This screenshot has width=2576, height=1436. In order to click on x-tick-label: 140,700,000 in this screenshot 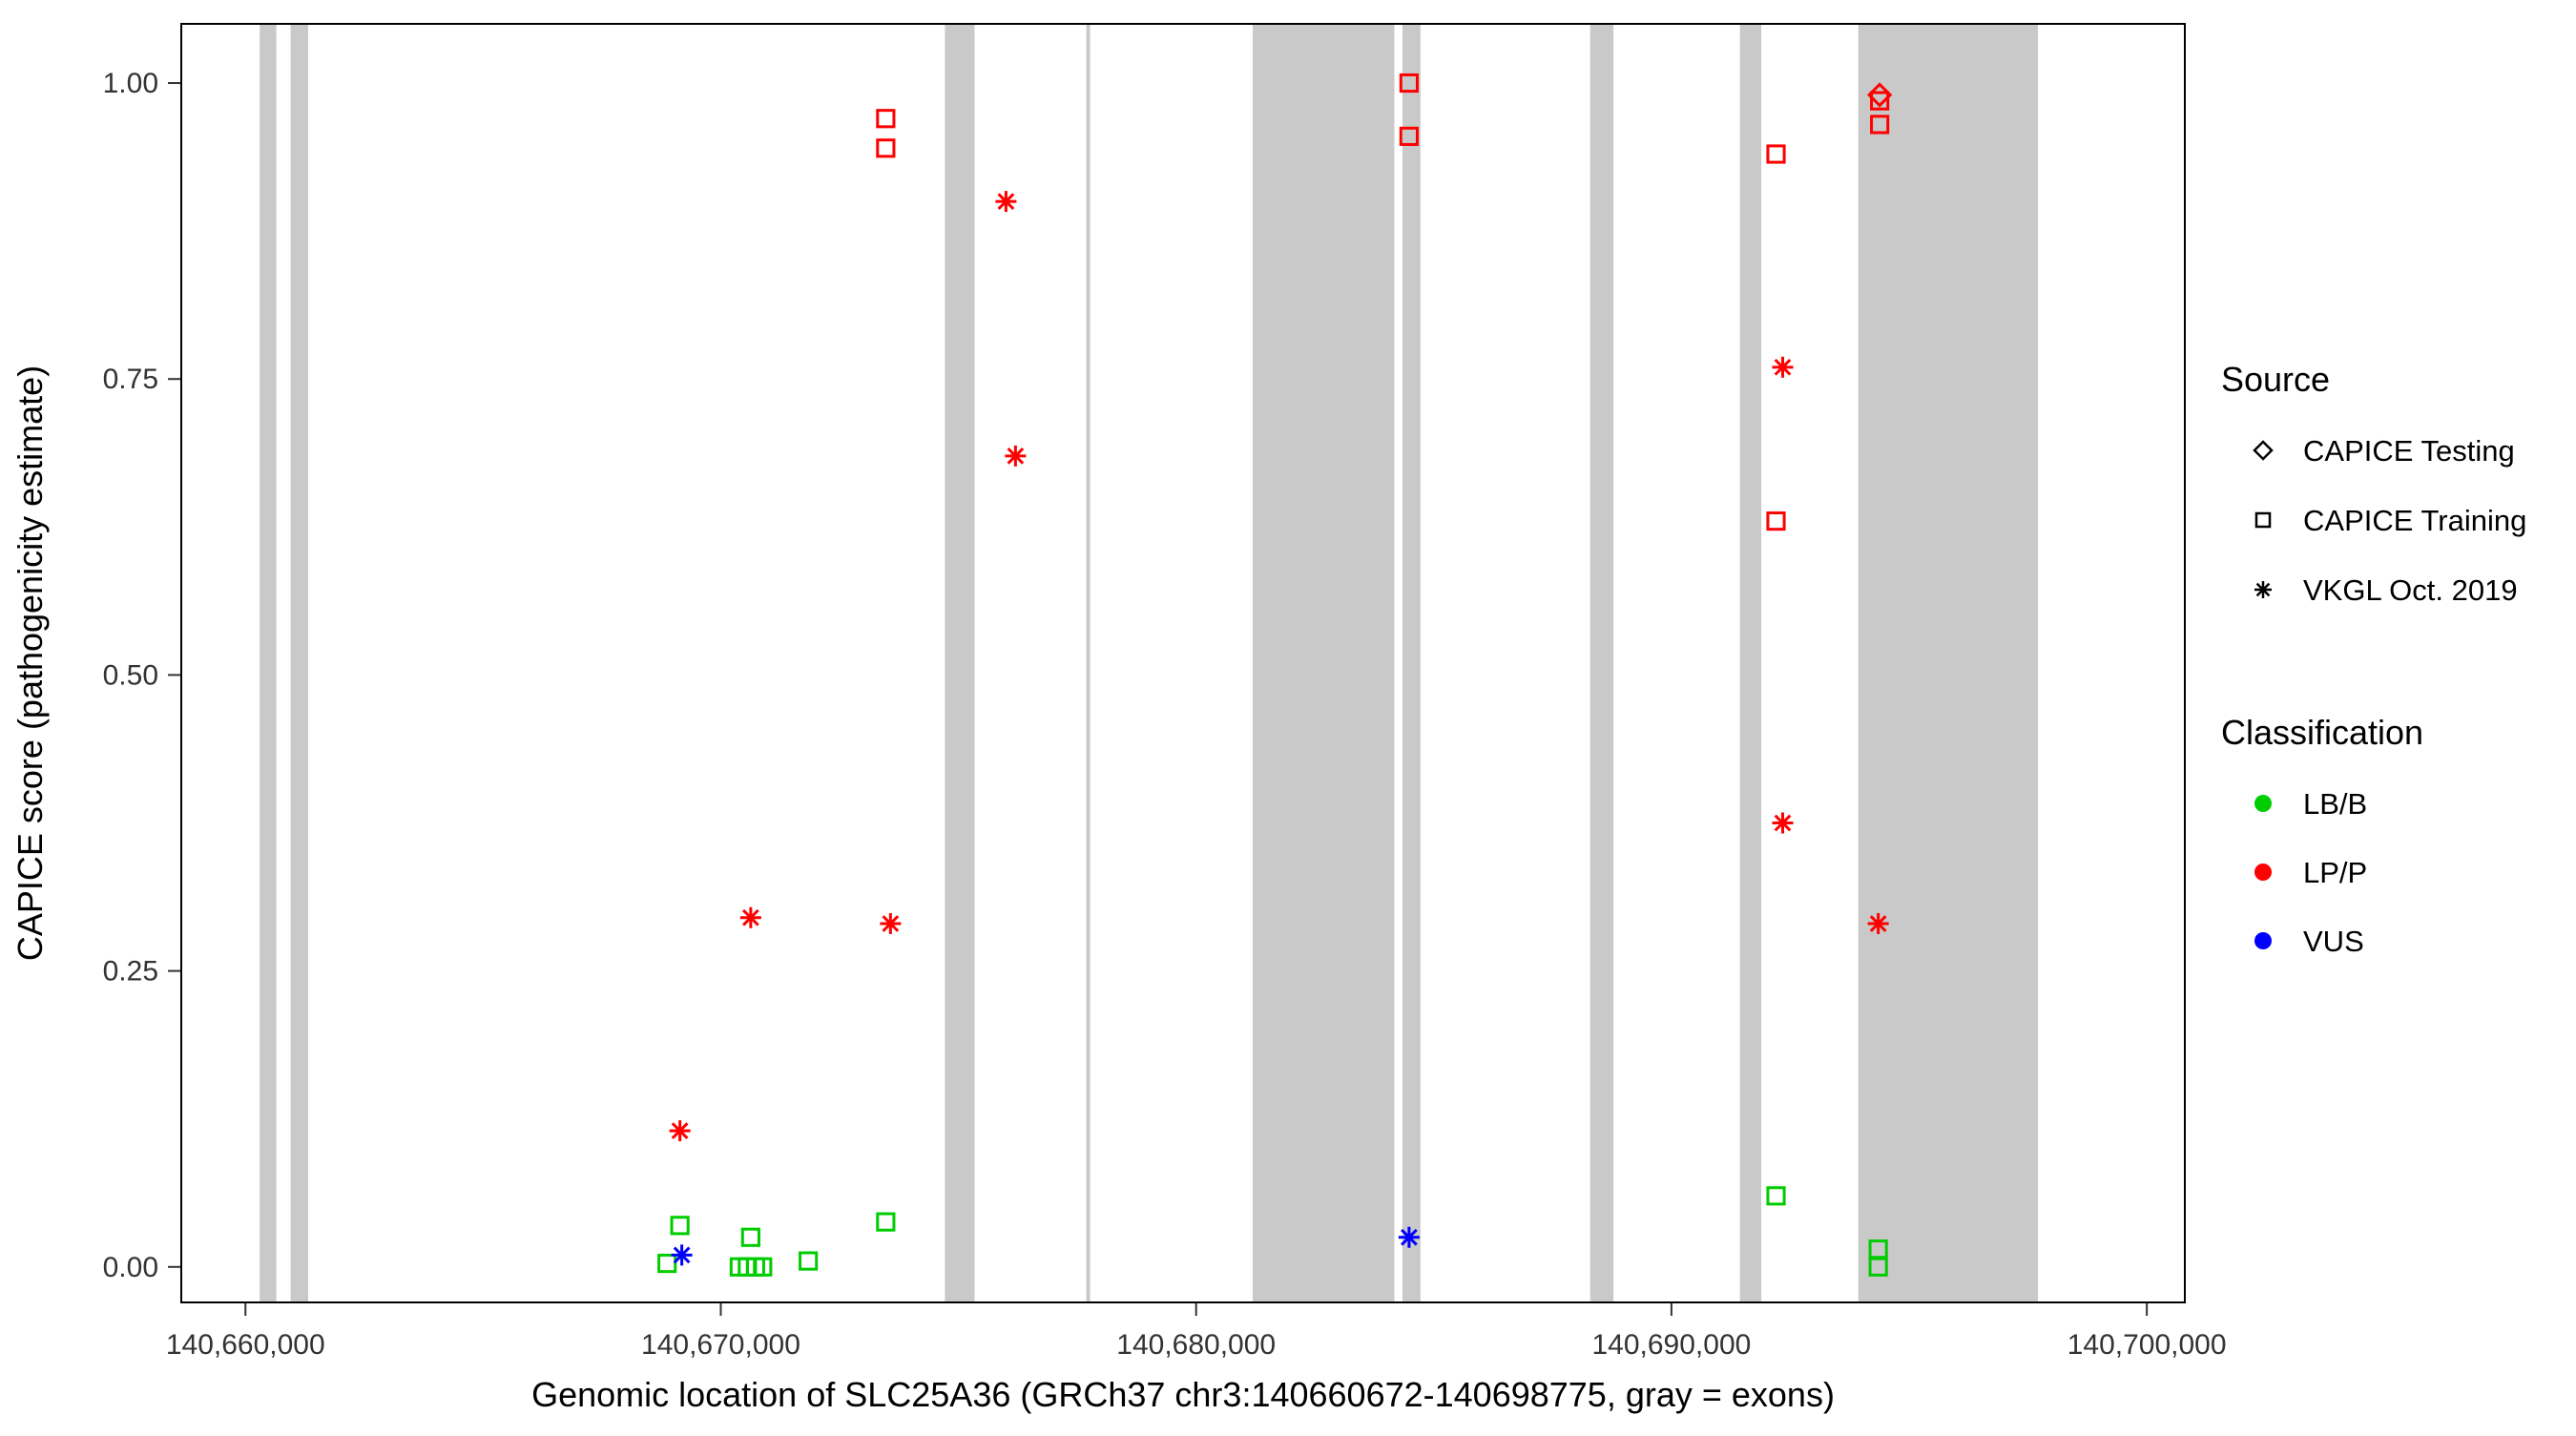, I will do `click(2147, 1345)`.